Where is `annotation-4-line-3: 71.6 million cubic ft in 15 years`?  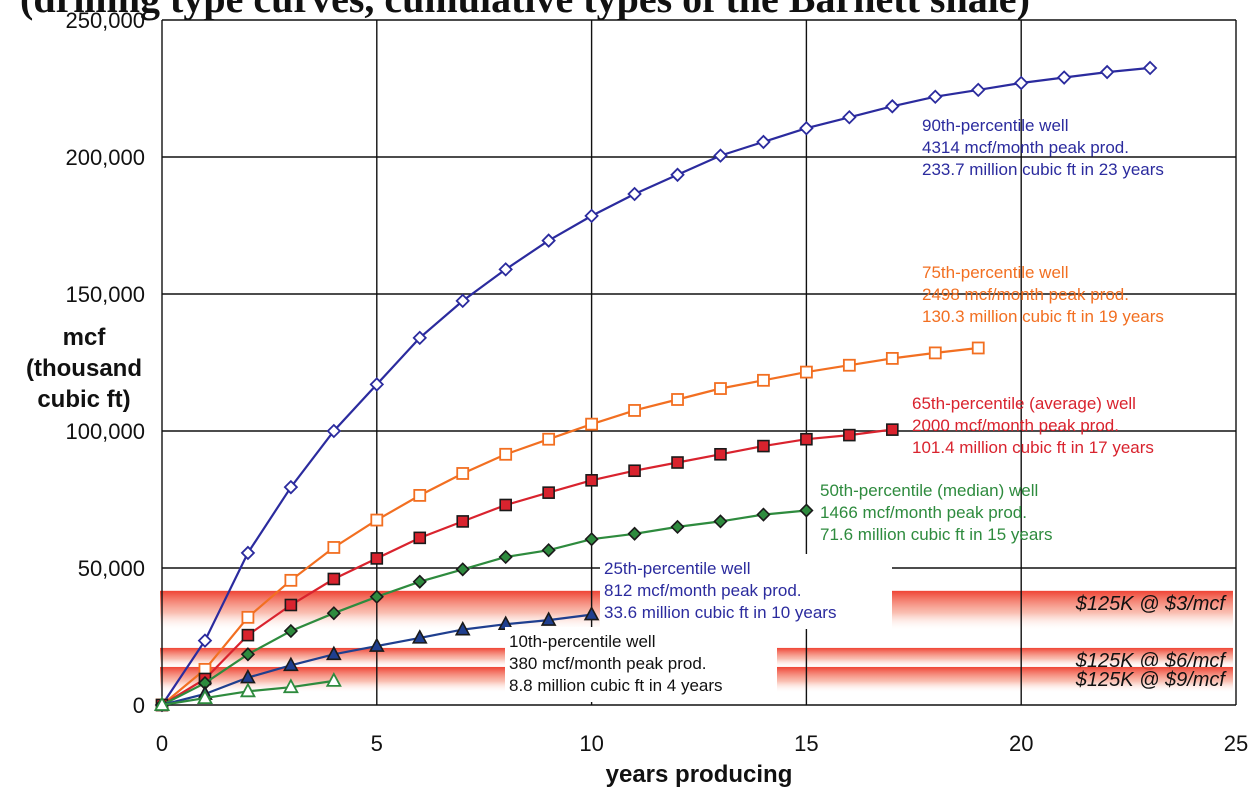 annotation-4-line-3: 71.6 million cubic ft in 15 years is located at coordinates (936, 534).